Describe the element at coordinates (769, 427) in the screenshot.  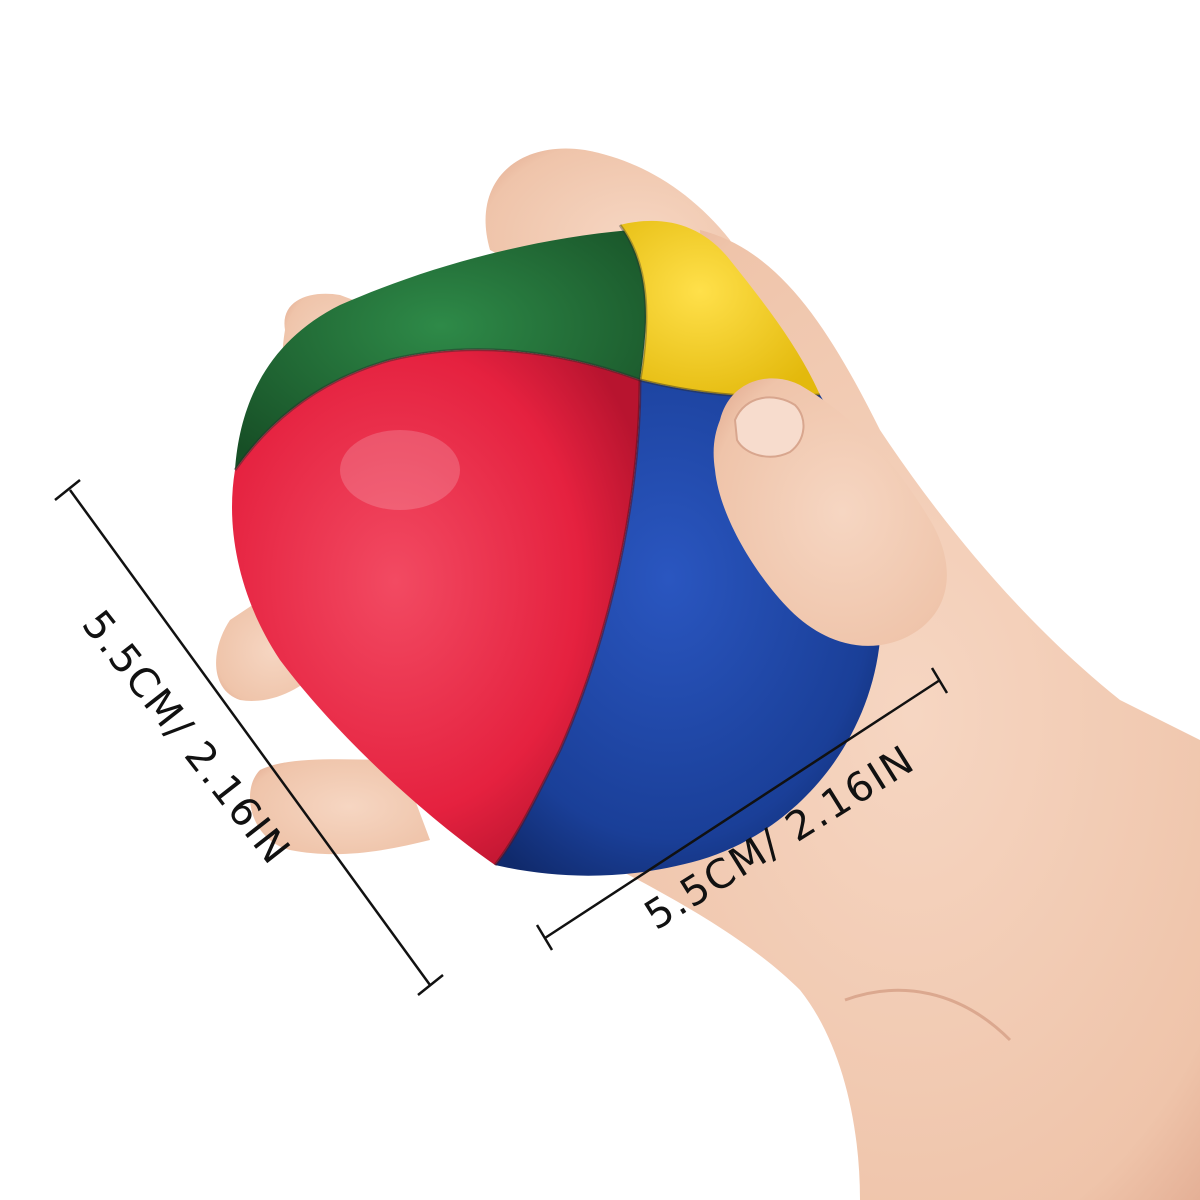
I see `thumbnail` at that location.